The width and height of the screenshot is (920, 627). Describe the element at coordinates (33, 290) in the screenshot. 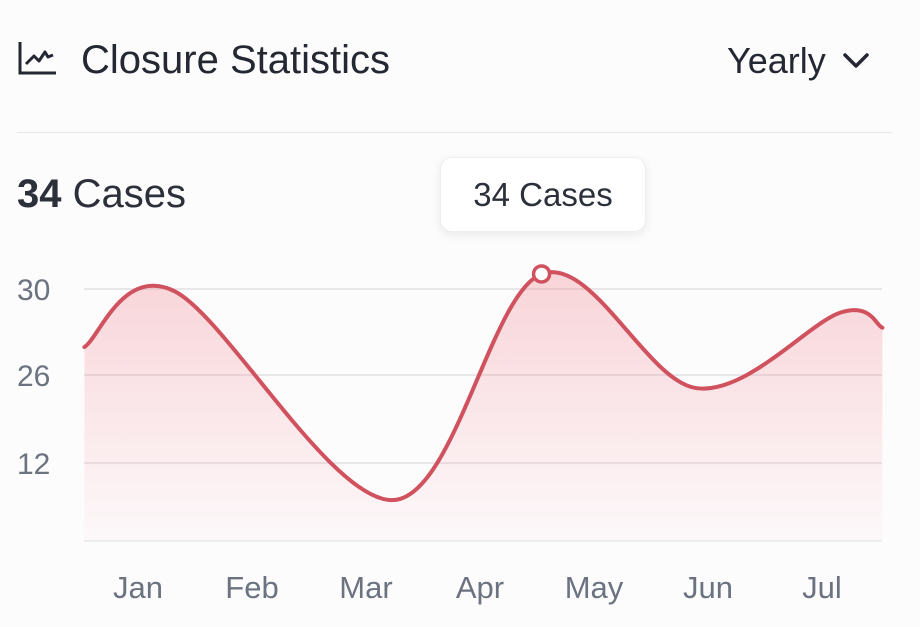

I see `y-tick-label: 30` at that location.